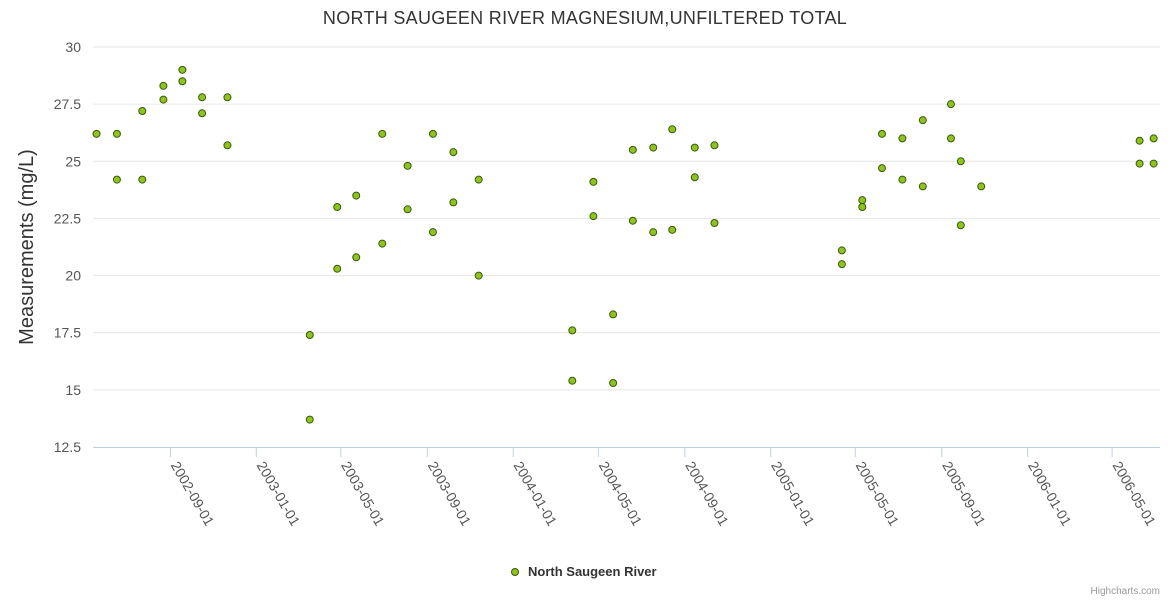  I want to click on y-tick-label: 12.5, so click(67, 447).